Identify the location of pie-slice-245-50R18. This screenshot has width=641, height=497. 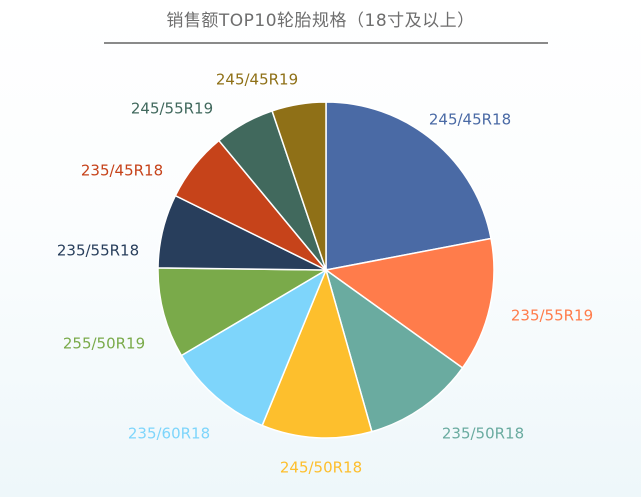
(317, 353).